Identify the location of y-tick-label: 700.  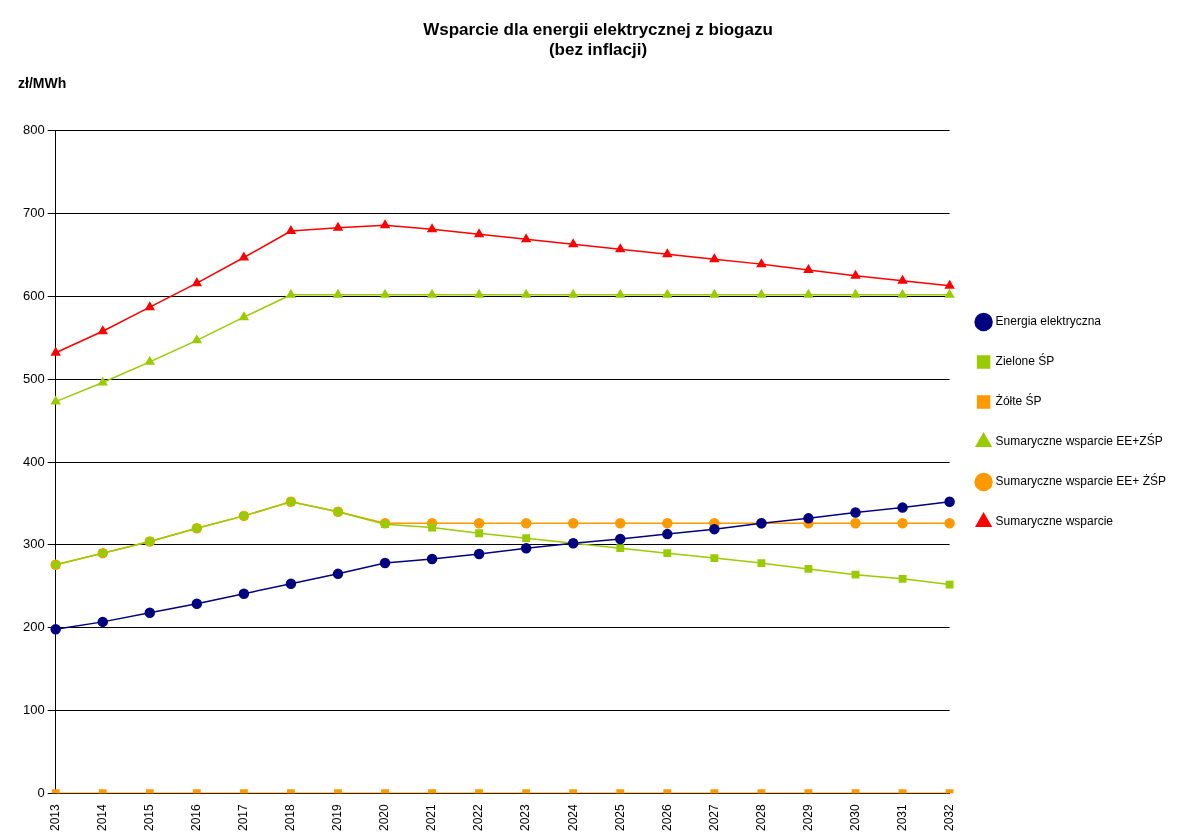
(33, 213).